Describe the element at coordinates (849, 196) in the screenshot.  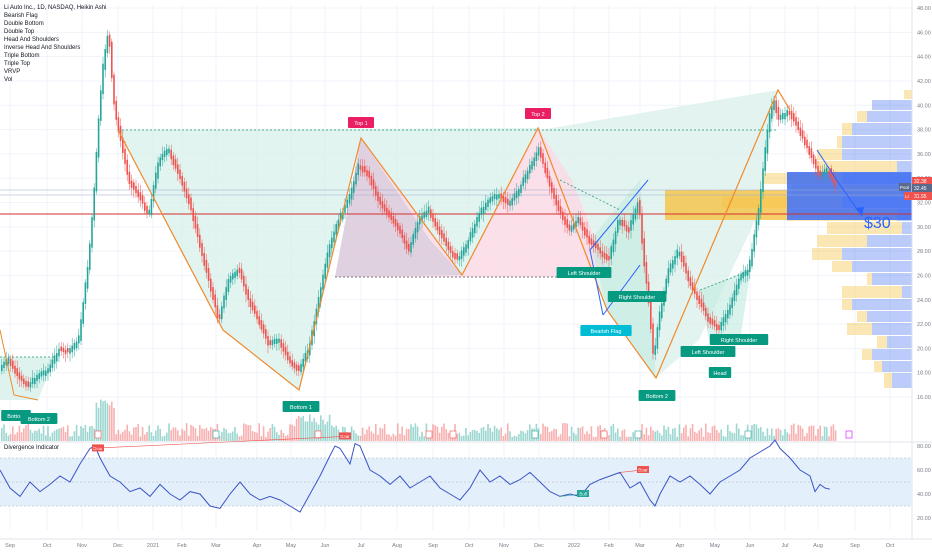
I see `value-area-poc` at that location.